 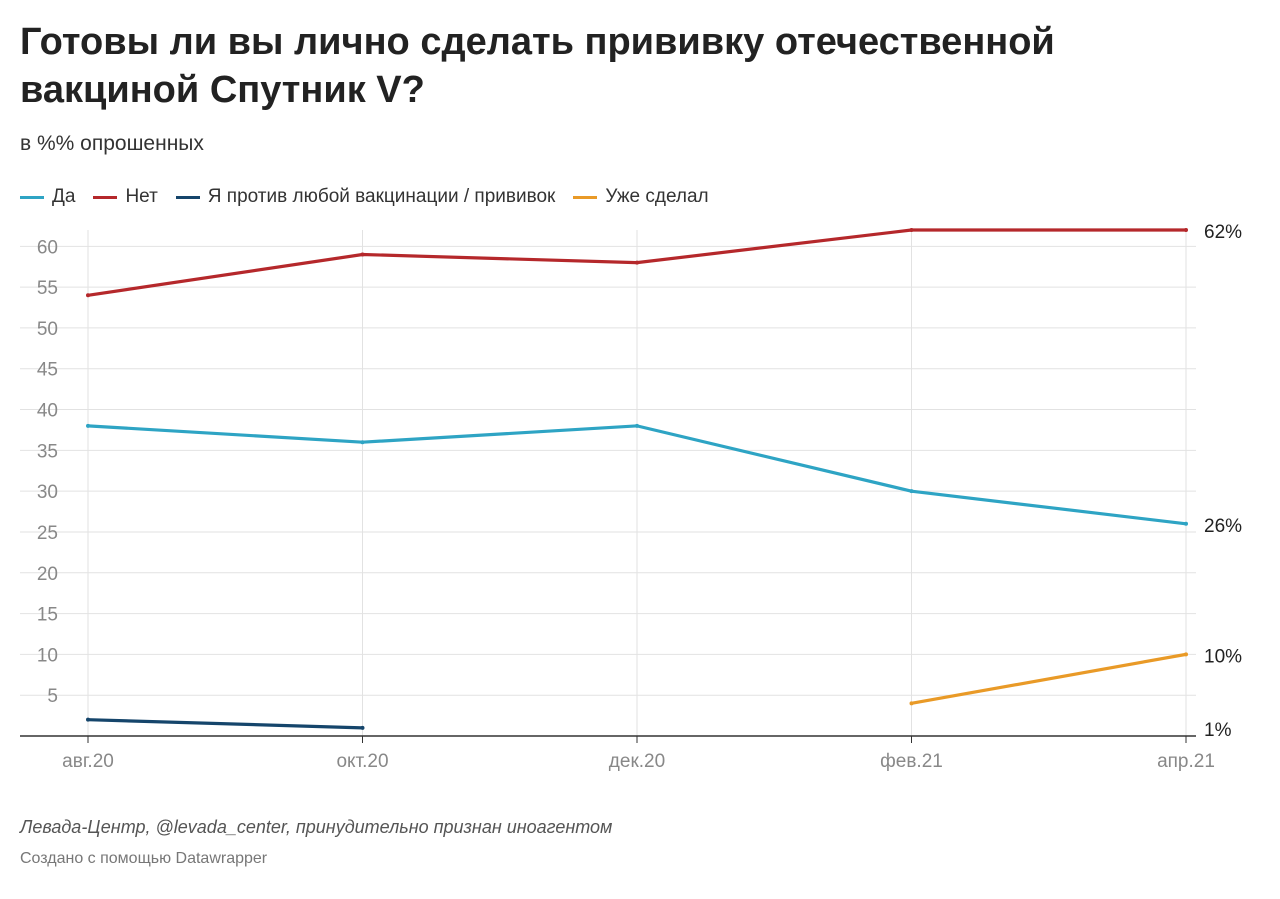 I want to click on y-tick-label: 30, so click(x=47, y=492).